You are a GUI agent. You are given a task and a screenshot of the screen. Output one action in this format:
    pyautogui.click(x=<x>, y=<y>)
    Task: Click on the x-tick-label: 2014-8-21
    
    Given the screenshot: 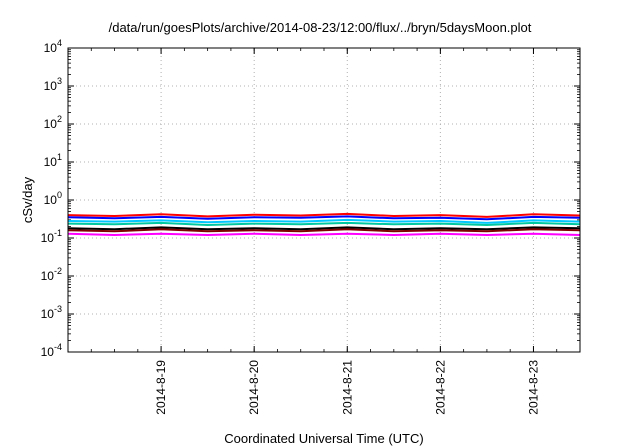 What is the action you would take?
    pyautogui.click(x=347, y=387)
    